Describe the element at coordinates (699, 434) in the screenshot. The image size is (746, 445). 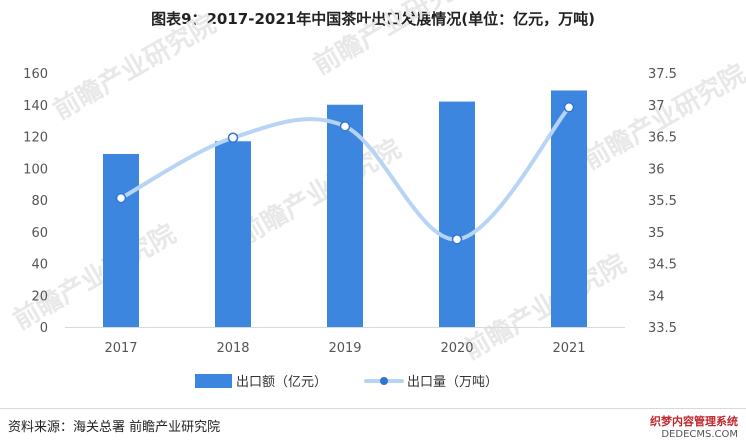
I see `corner-watermark-line2: DEDECMS.COM` at that location.